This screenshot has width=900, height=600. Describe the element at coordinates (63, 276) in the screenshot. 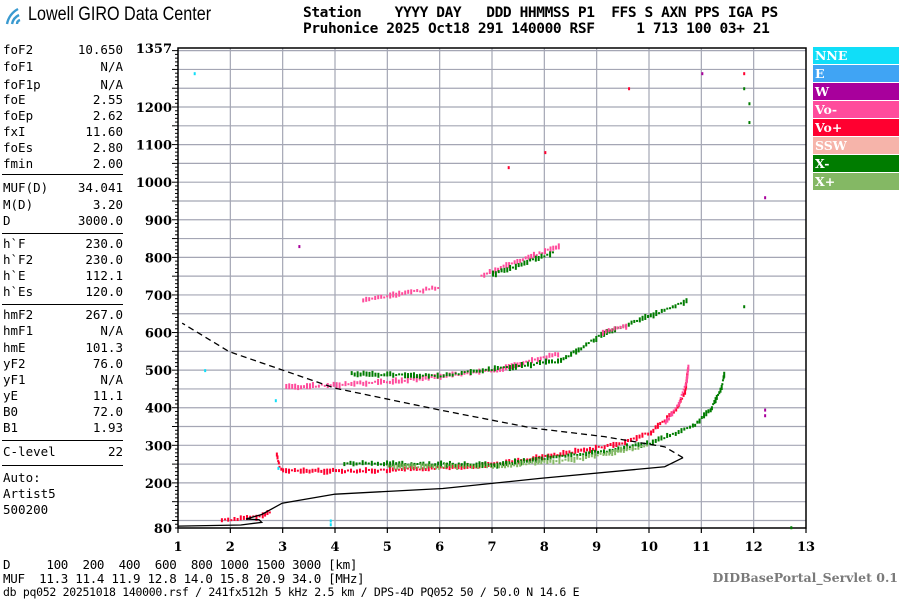

I see `param-row: h`E 112.1` at that location.